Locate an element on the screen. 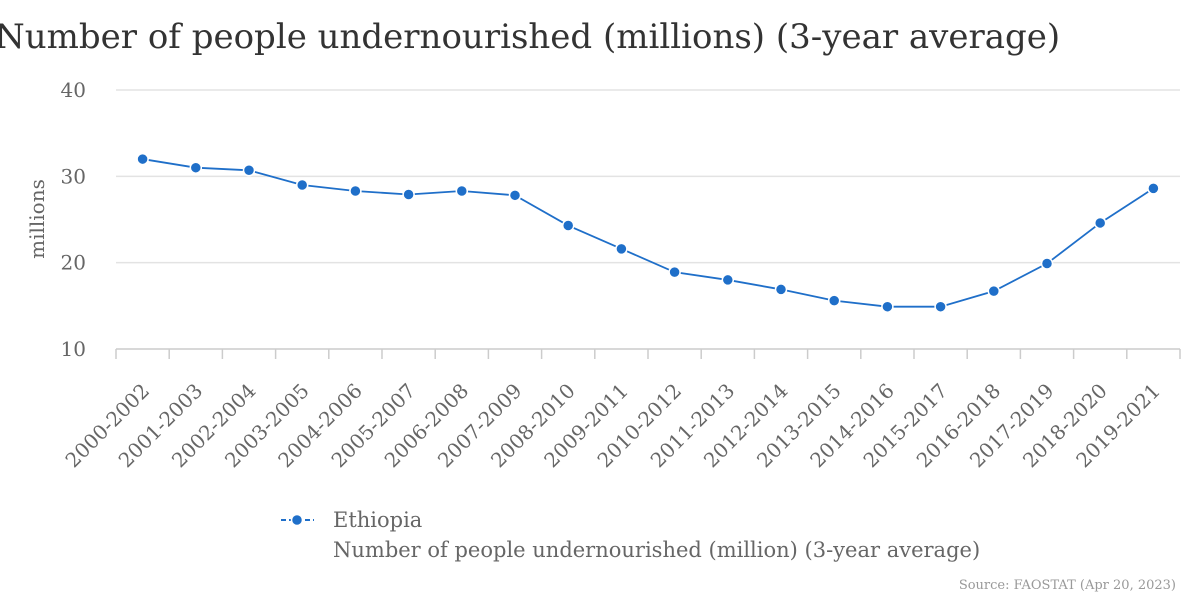 This screenshot has height=600, width=1200. y-tick-label: 40 is located at coordinates (73, 90).